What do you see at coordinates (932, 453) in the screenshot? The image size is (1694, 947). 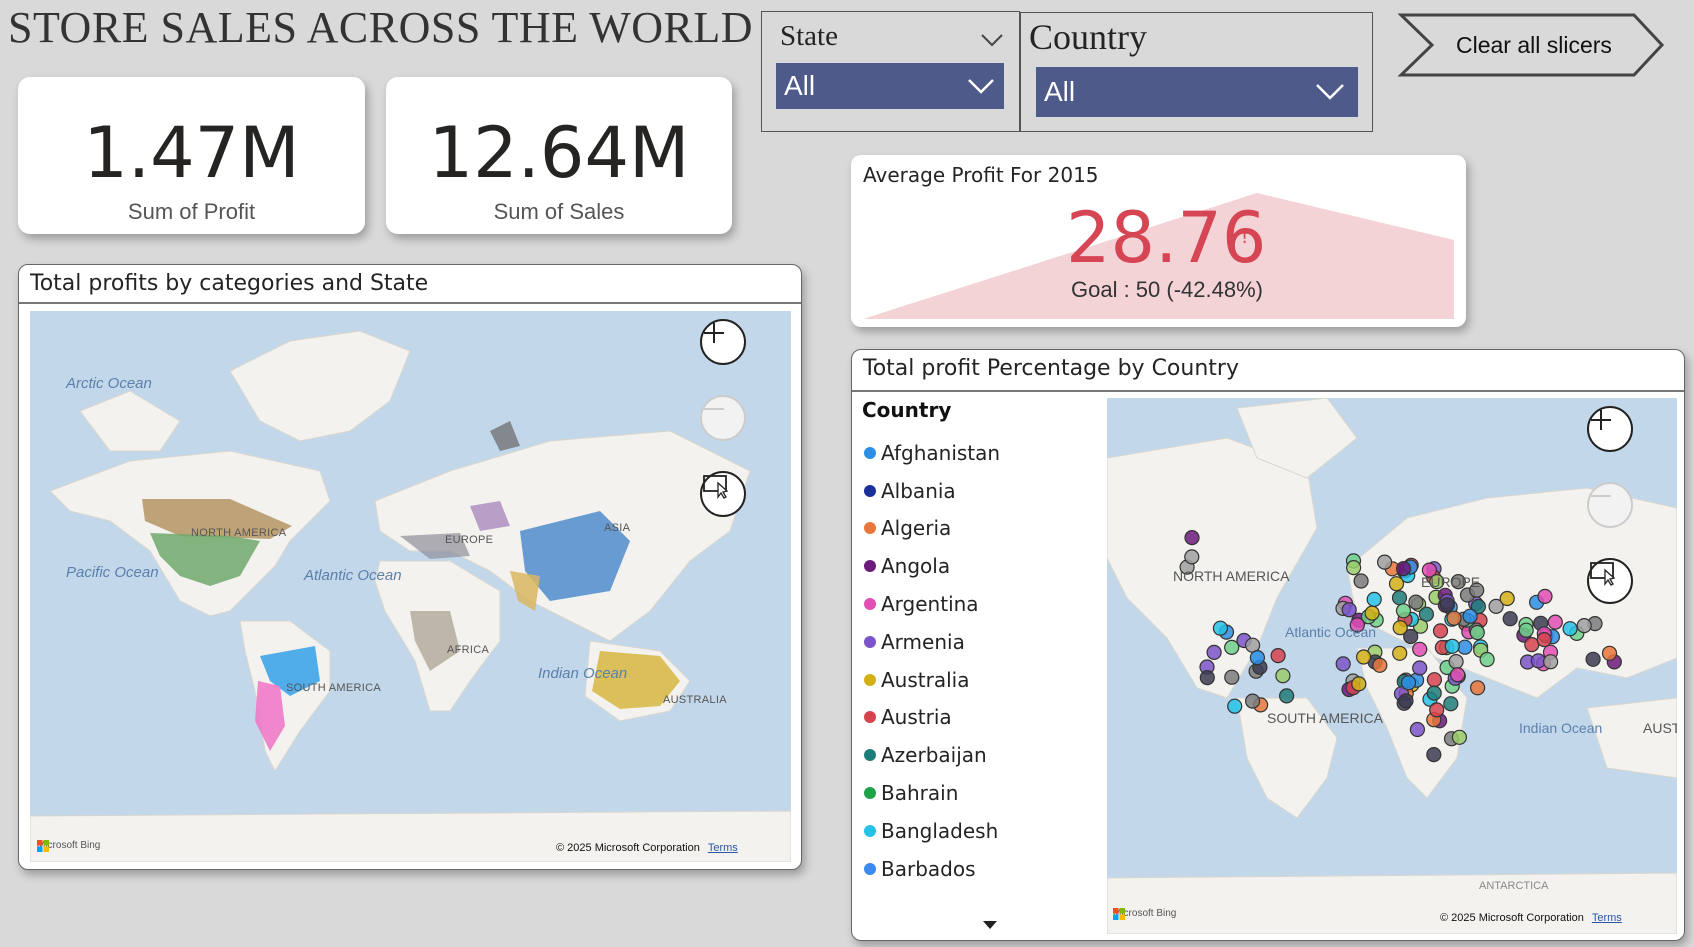 I see `legend-item: Afghanistan` at bounding box center [932, 453].